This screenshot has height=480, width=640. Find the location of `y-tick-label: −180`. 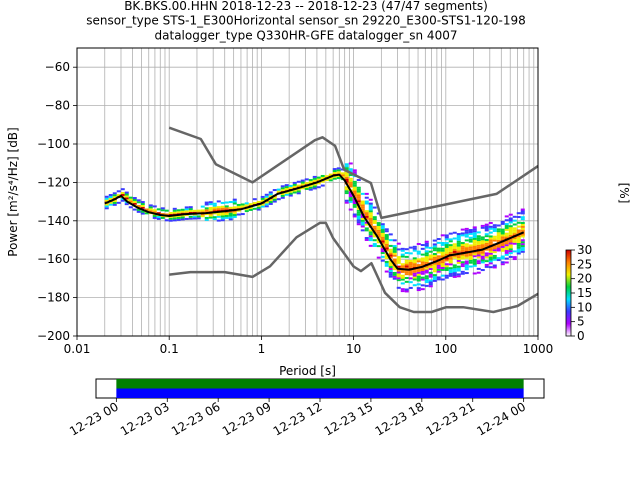

y-tick-label: −180 is located at coordinates (53, 298).